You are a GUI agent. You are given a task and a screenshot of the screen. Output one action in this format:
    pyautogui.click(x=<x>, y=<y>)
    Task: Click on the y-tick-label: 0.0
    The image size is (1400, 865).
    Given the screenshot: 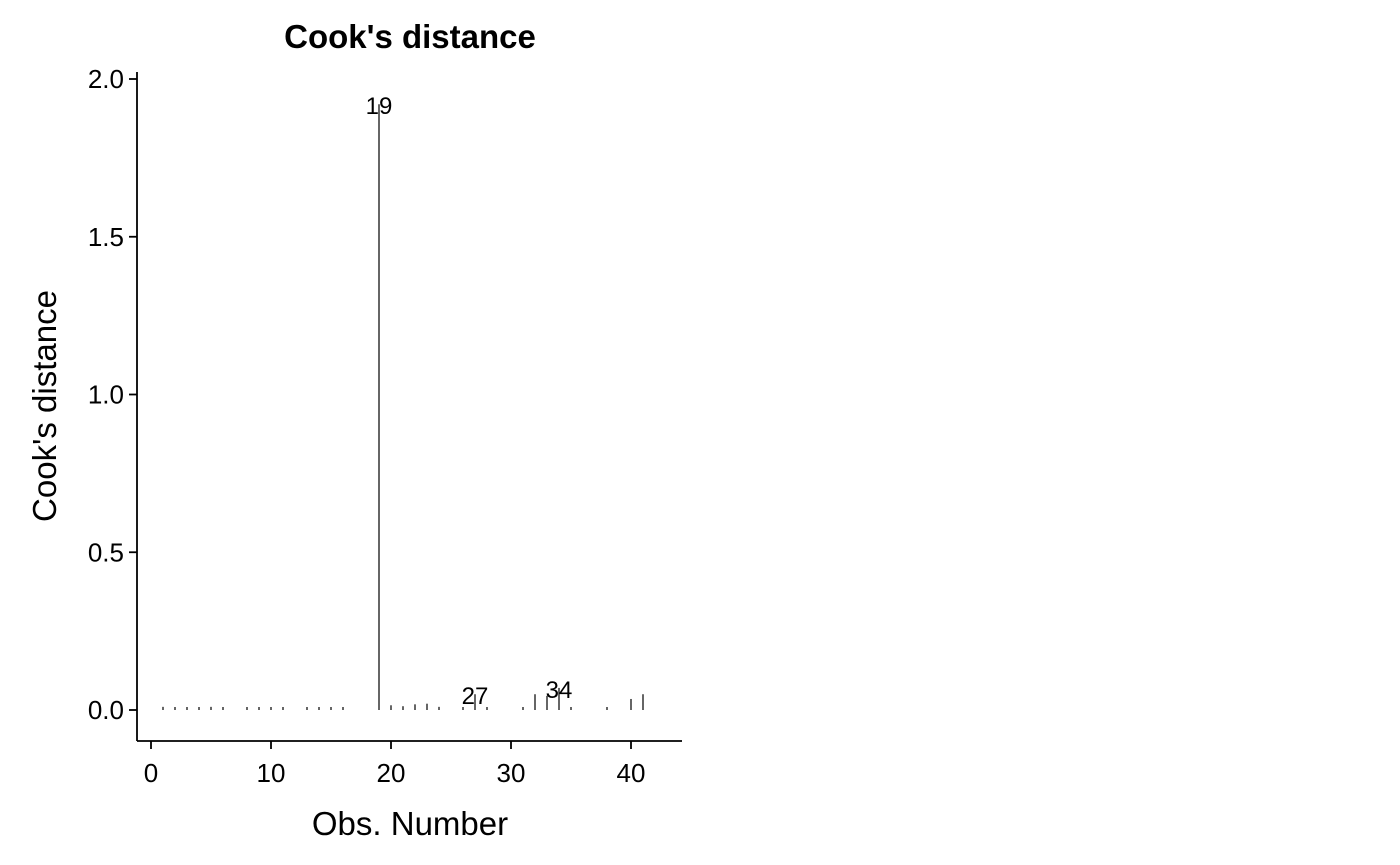 What is the action you would take?
    pyautogui.click(x=106, y=710)
    